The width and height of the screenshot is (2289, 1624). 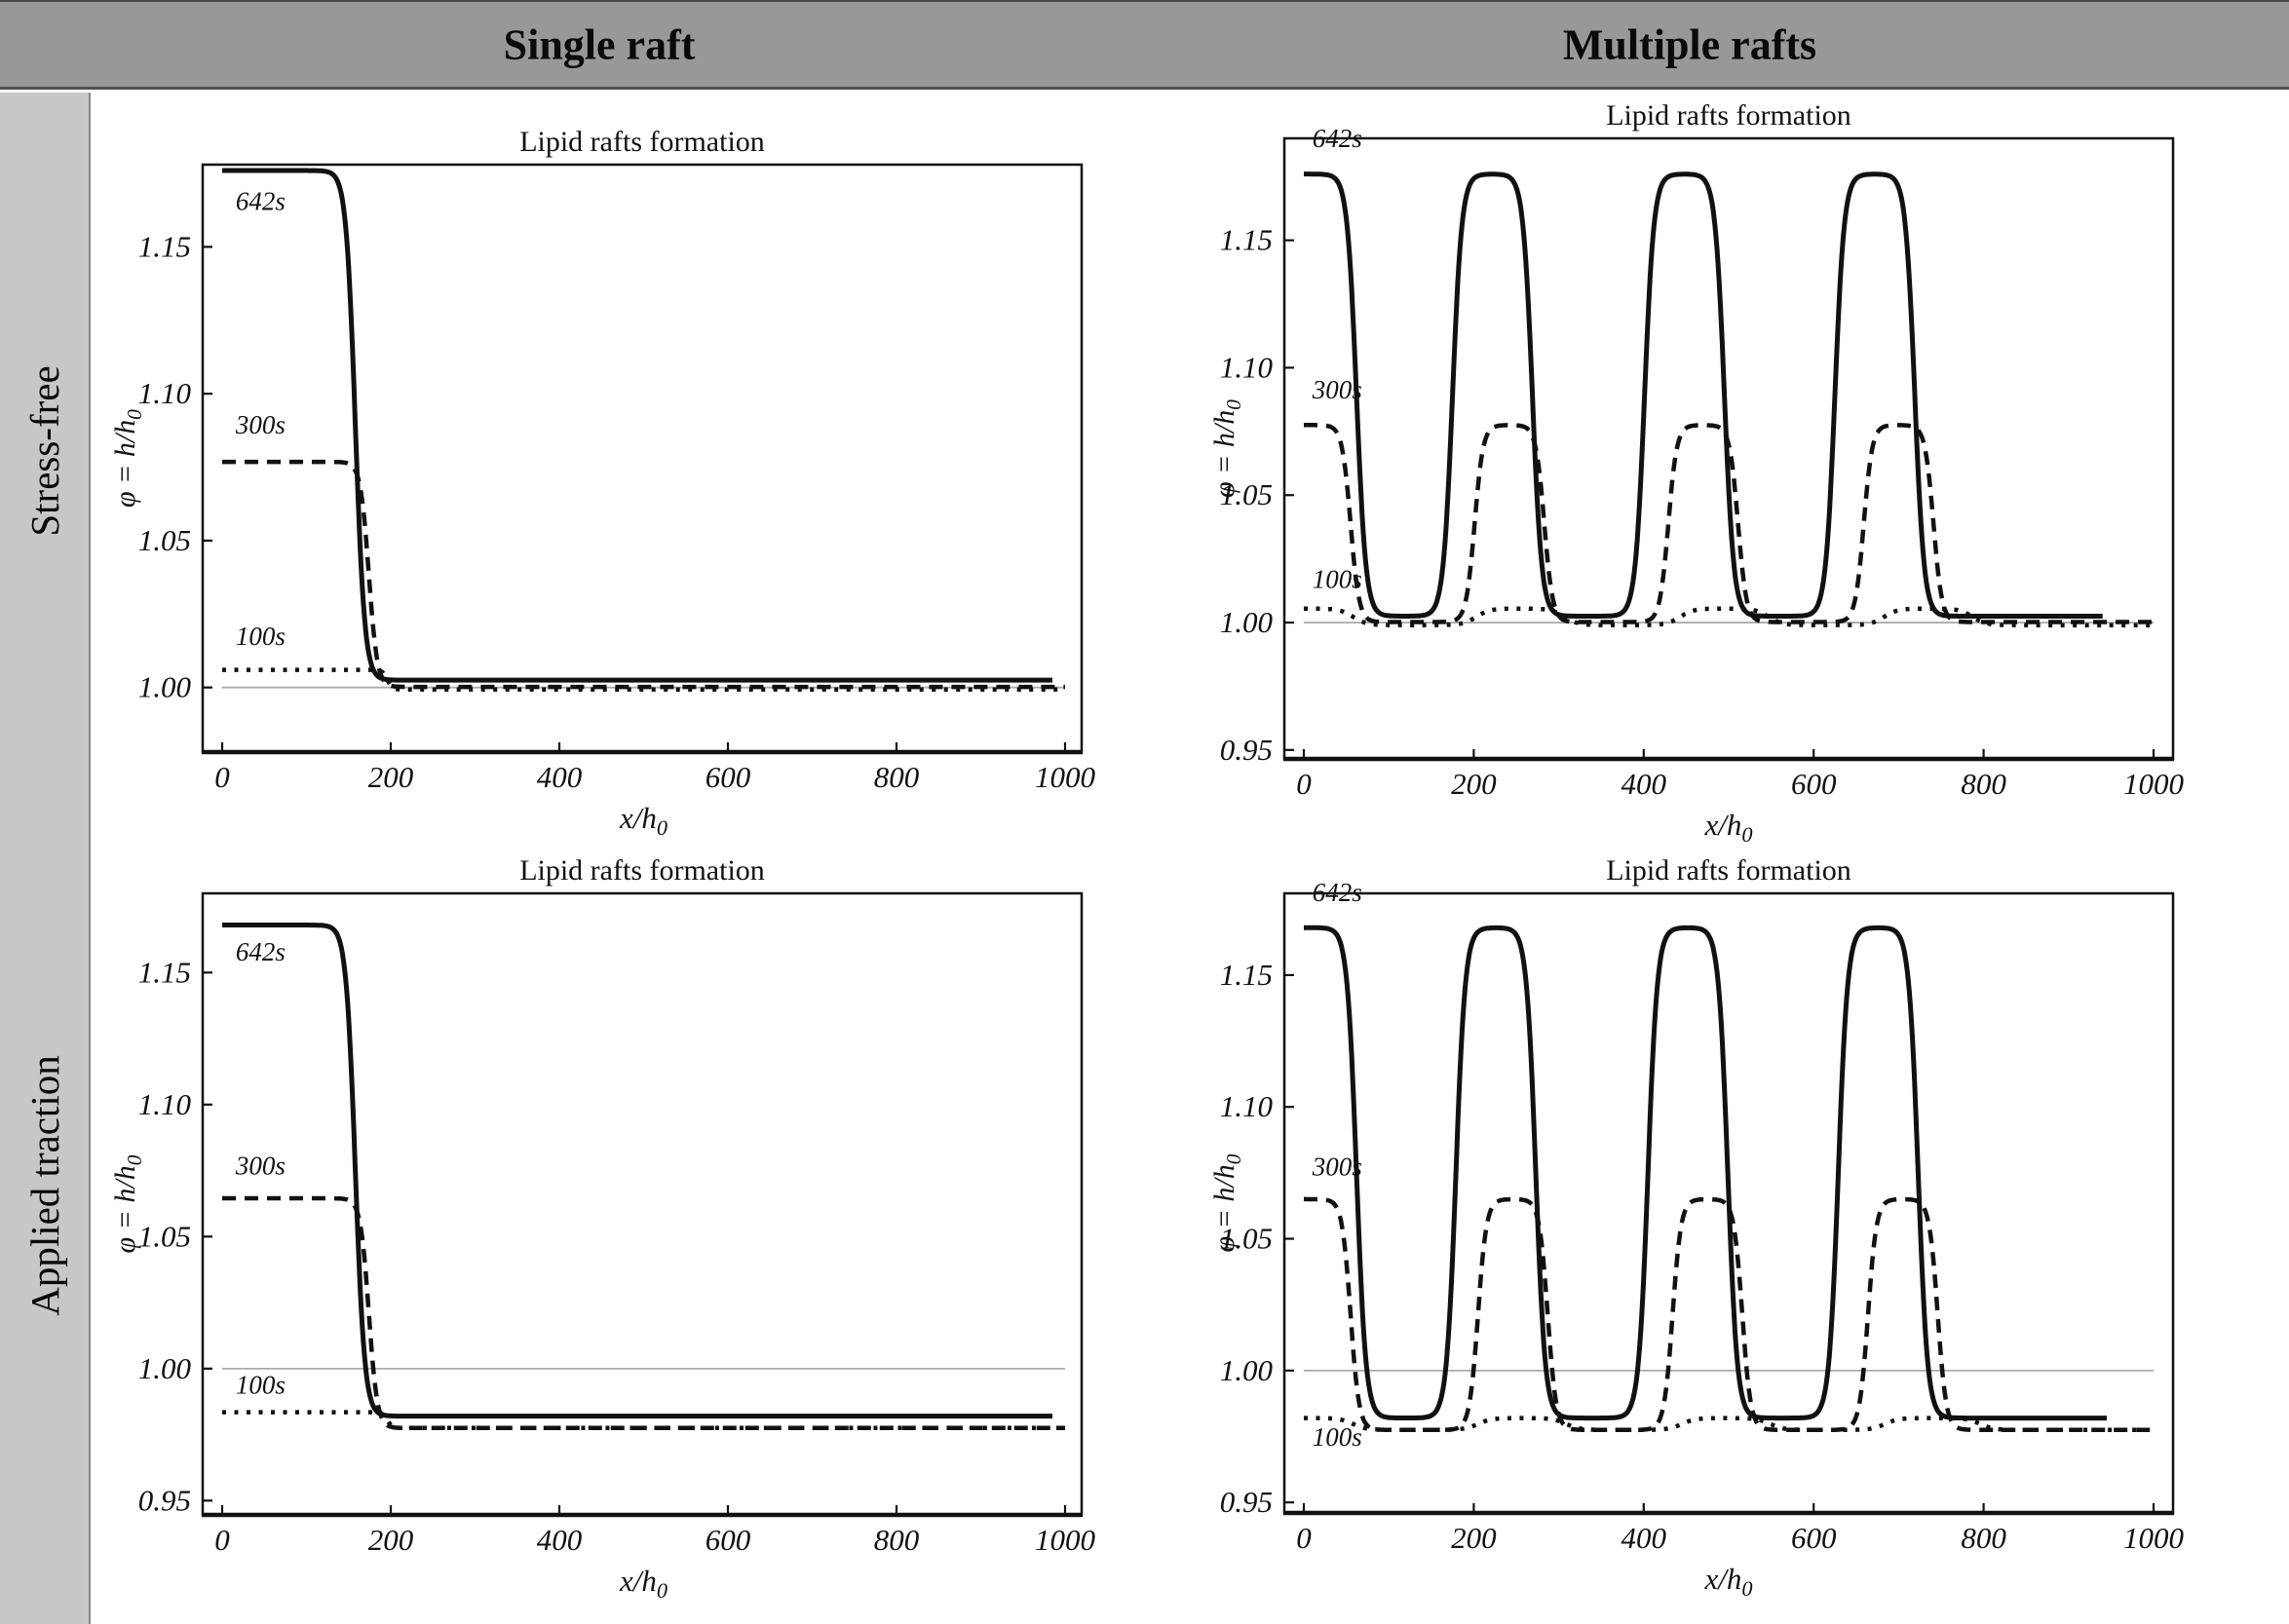 What do you see at coordinates (1690, 44) in the screenshot?
I see `column-header-multiple-rafts: Multiple rafts` at bounding box center [1690, 44].